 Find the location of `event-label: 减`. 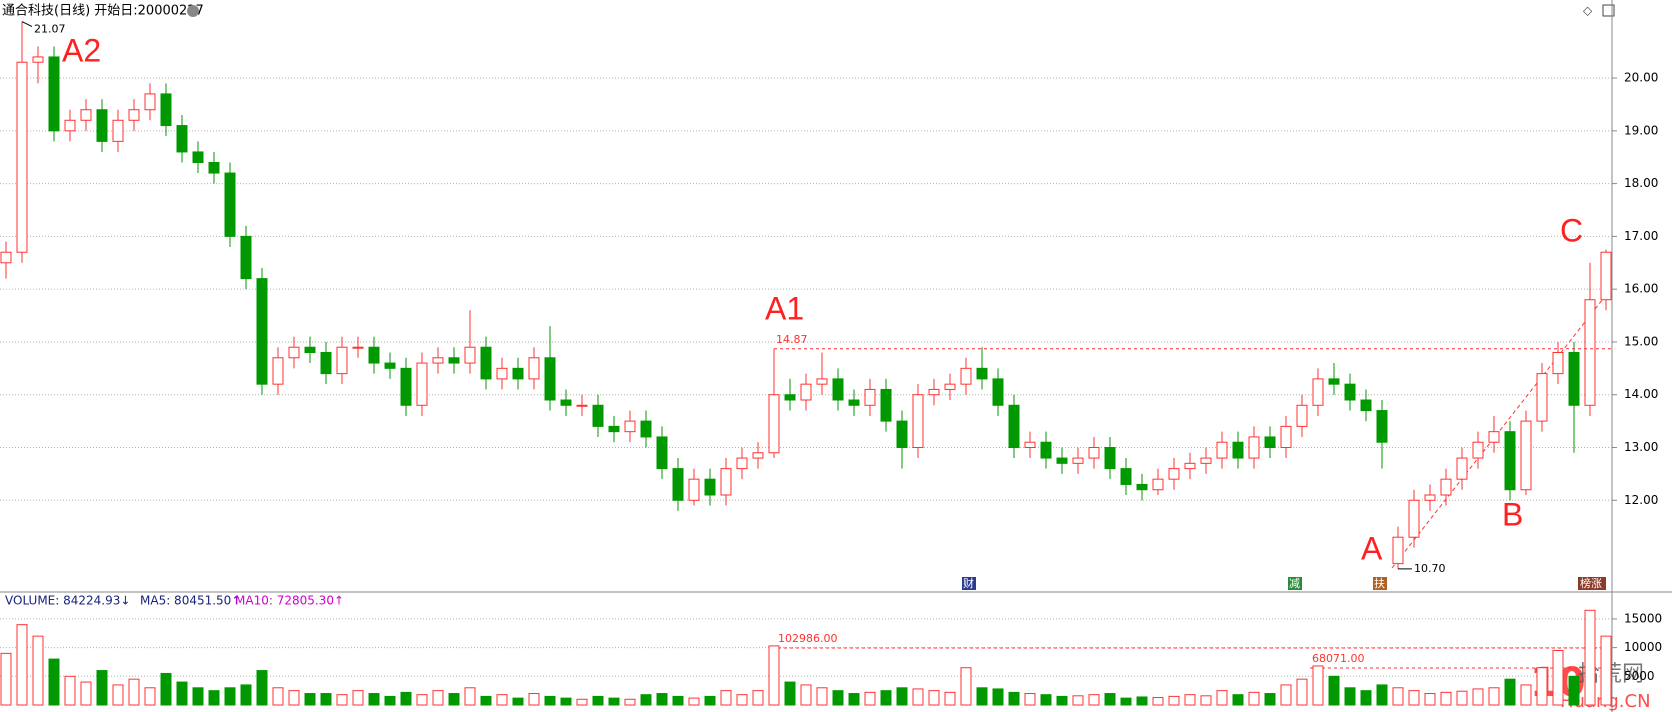

event-label: 减 is located at coordinates (1294, 583).